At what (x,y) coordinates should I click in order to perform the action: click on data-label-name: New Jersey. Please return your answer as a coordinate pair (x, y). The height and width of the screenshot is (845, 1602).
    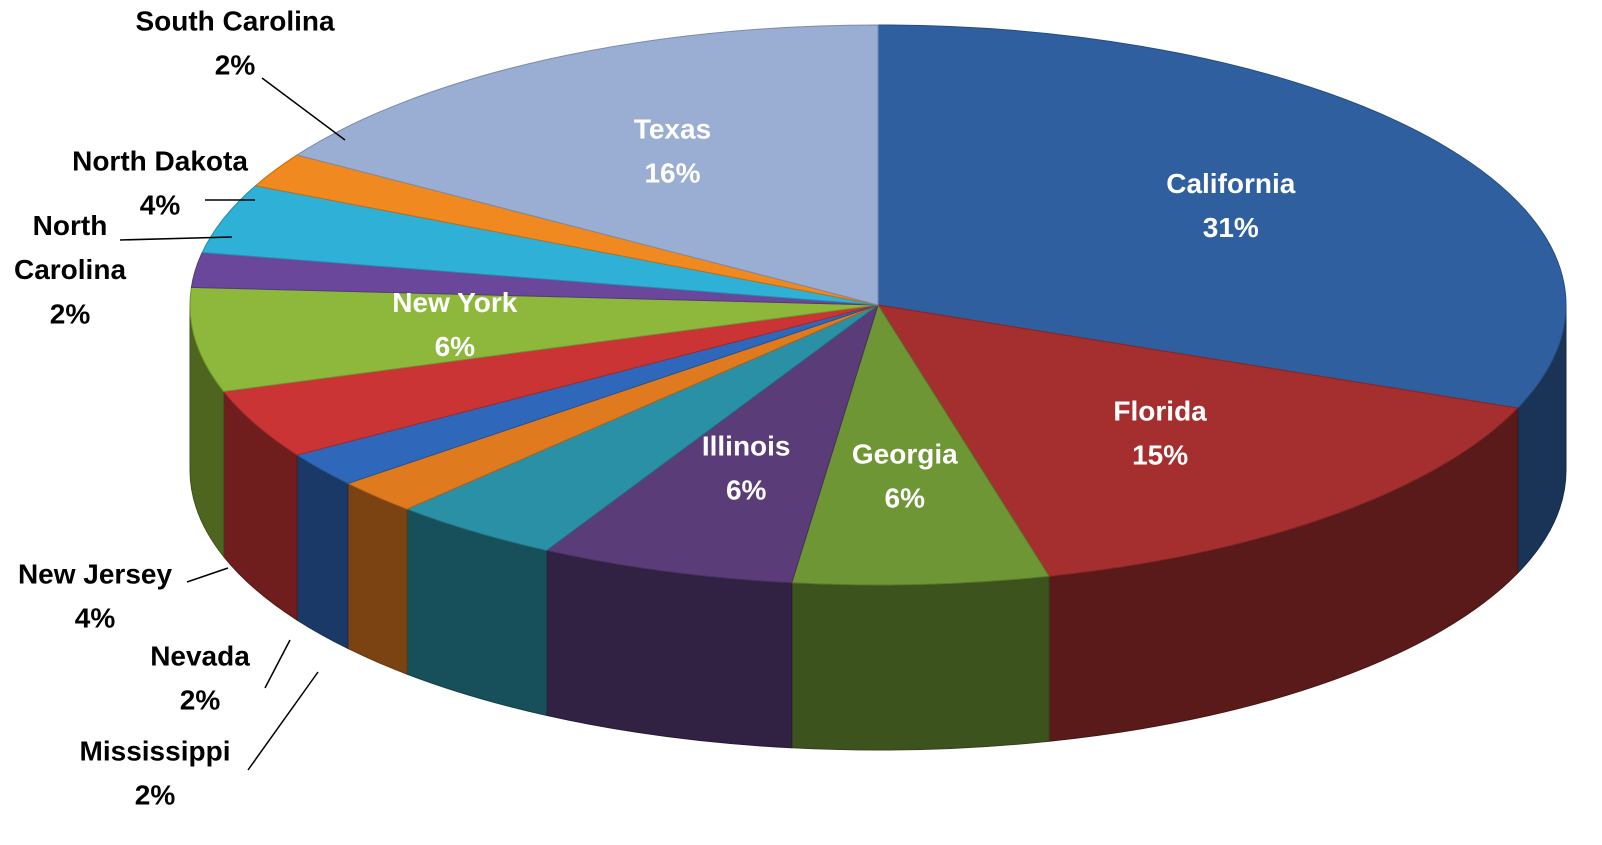
    Looking at the image, I should click on (95, 573).